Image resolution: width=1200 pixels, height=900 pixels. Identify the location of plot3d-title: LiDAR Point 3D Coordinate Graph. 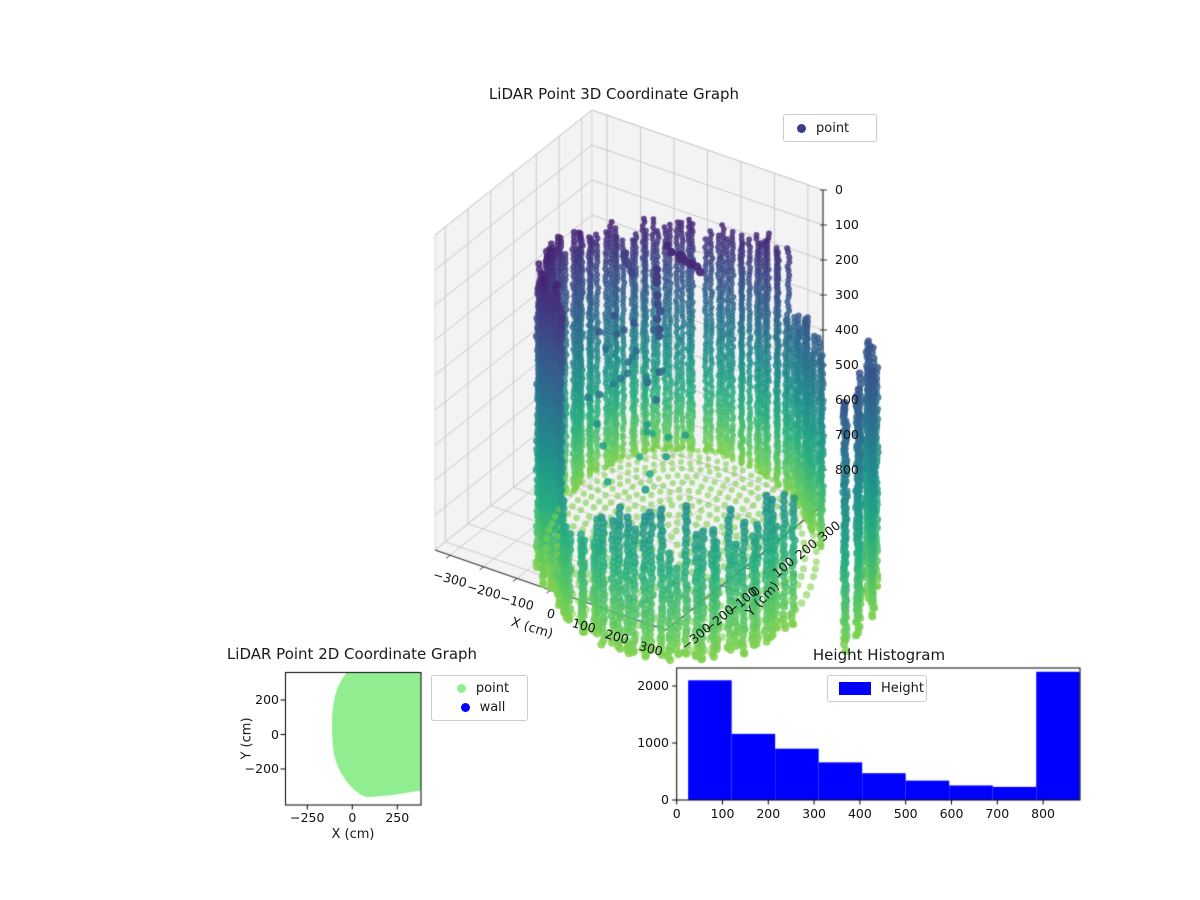
(614, 94).